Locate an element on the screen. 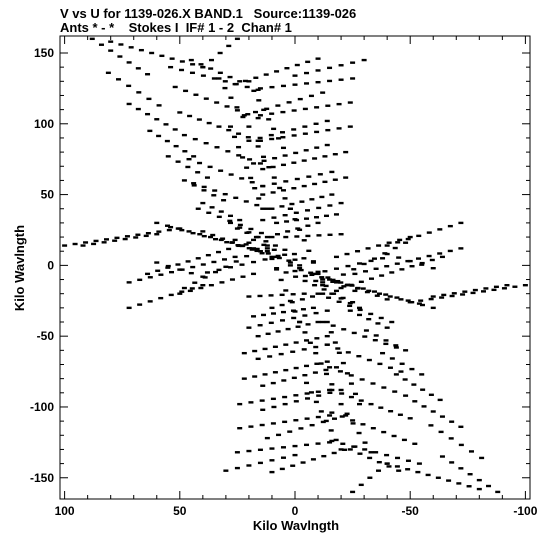 The height and width of the screenshot is (541, 540). y-tick-label: 50 is located at coordinates (48, 195).